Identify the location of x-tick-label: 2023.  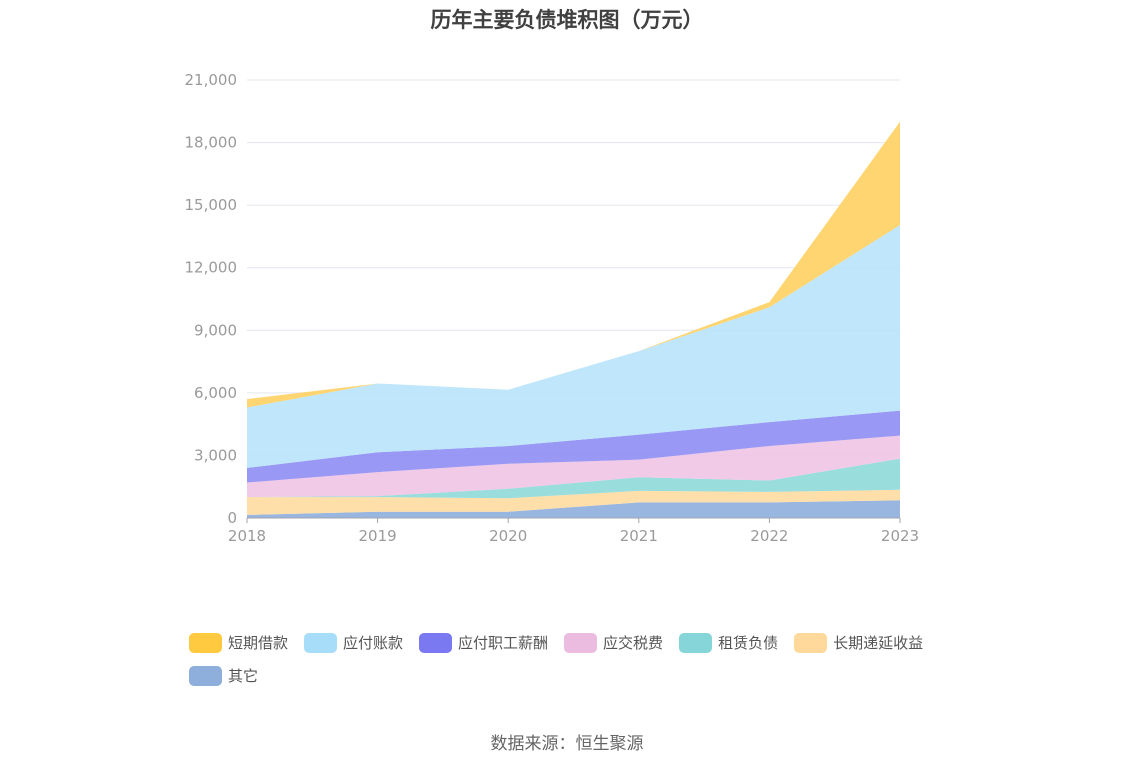
(900, 536).